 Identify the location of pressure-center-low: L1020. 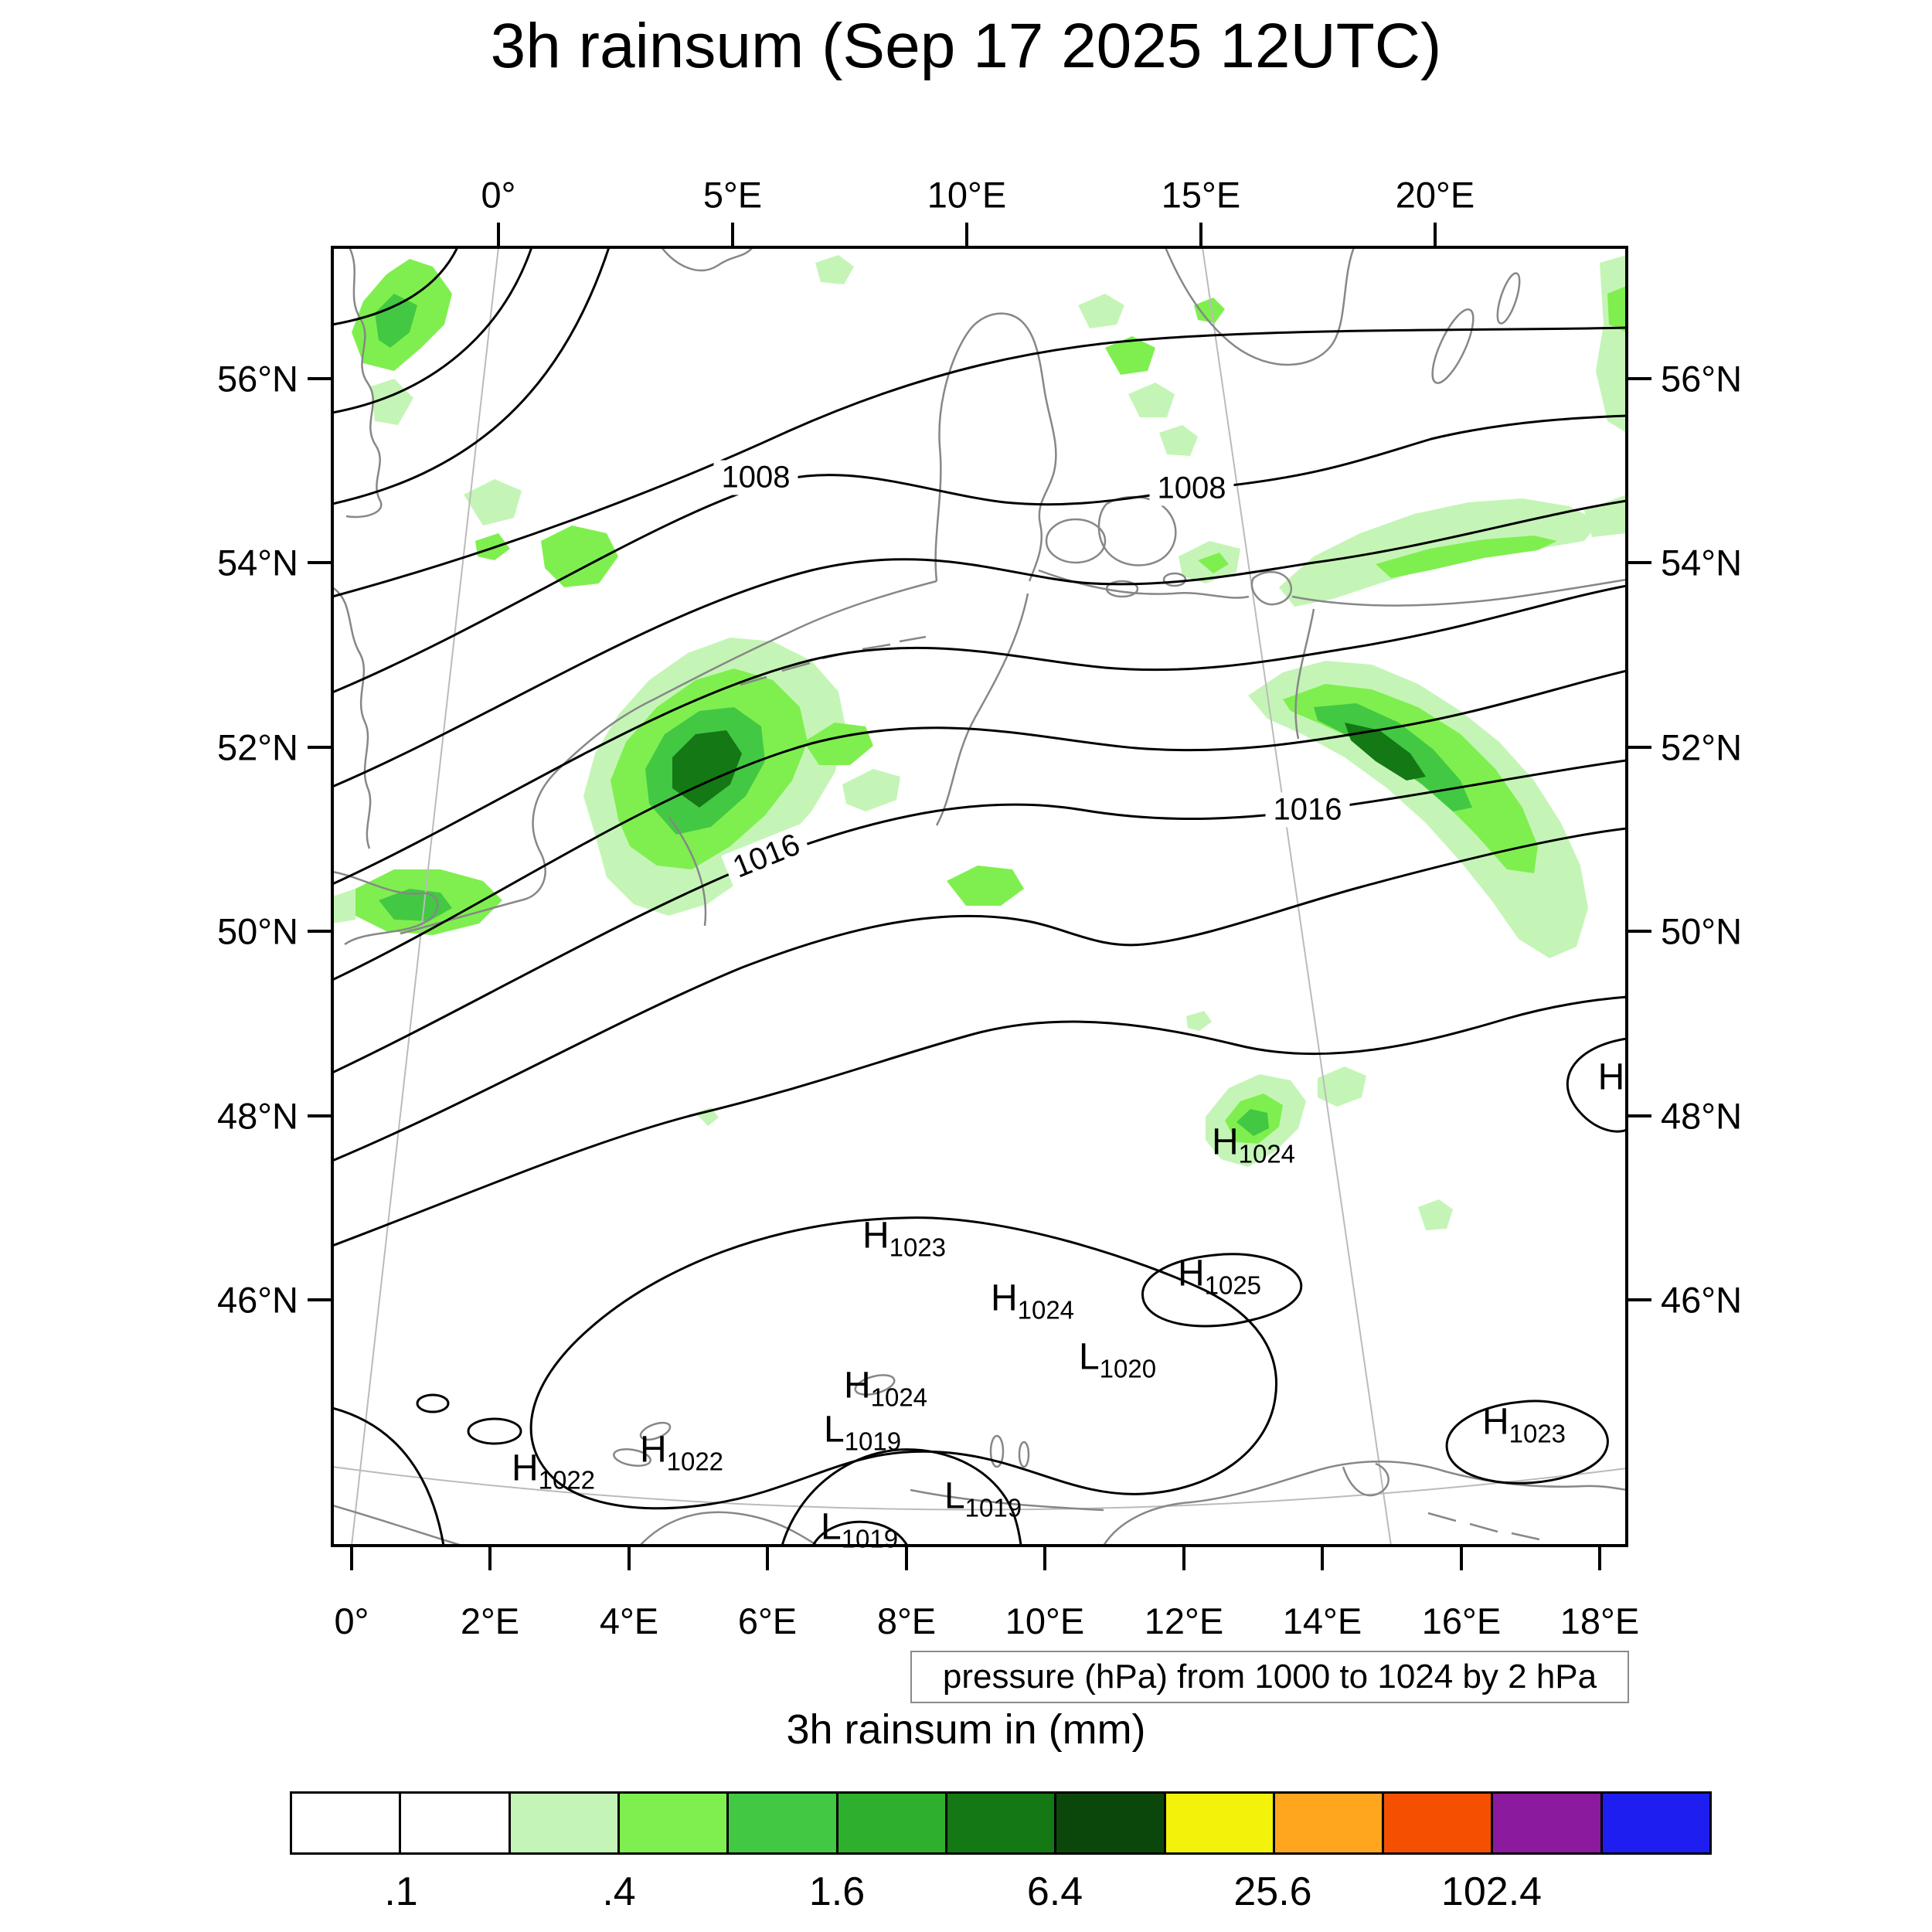
(1118, 1360).